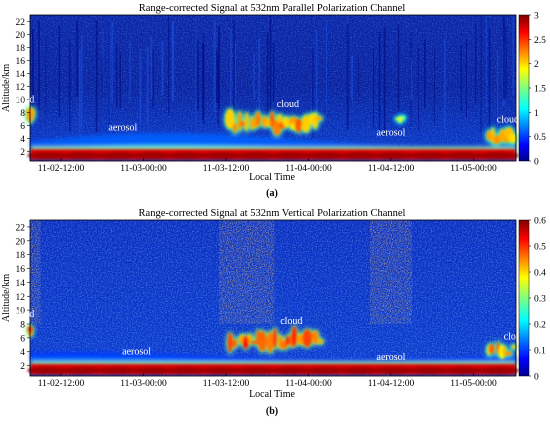  I want to click on y-tick-label: 12, so click(21, 88).